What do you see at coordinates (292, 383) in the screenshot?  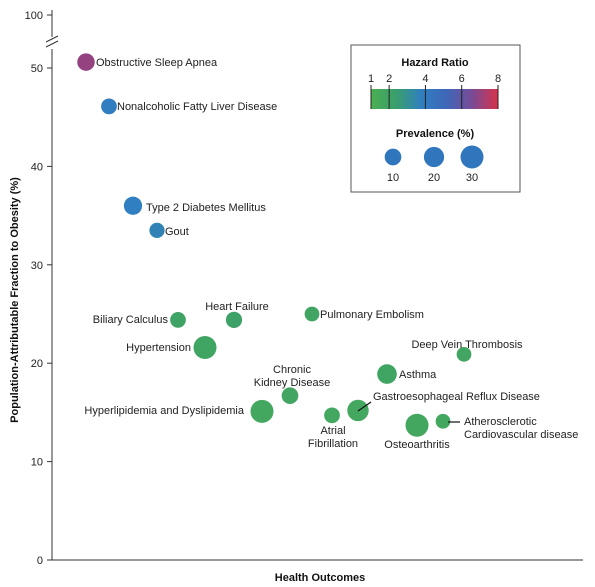 I see `point-label: Kidney Disease` at bounding box center [292, 383].